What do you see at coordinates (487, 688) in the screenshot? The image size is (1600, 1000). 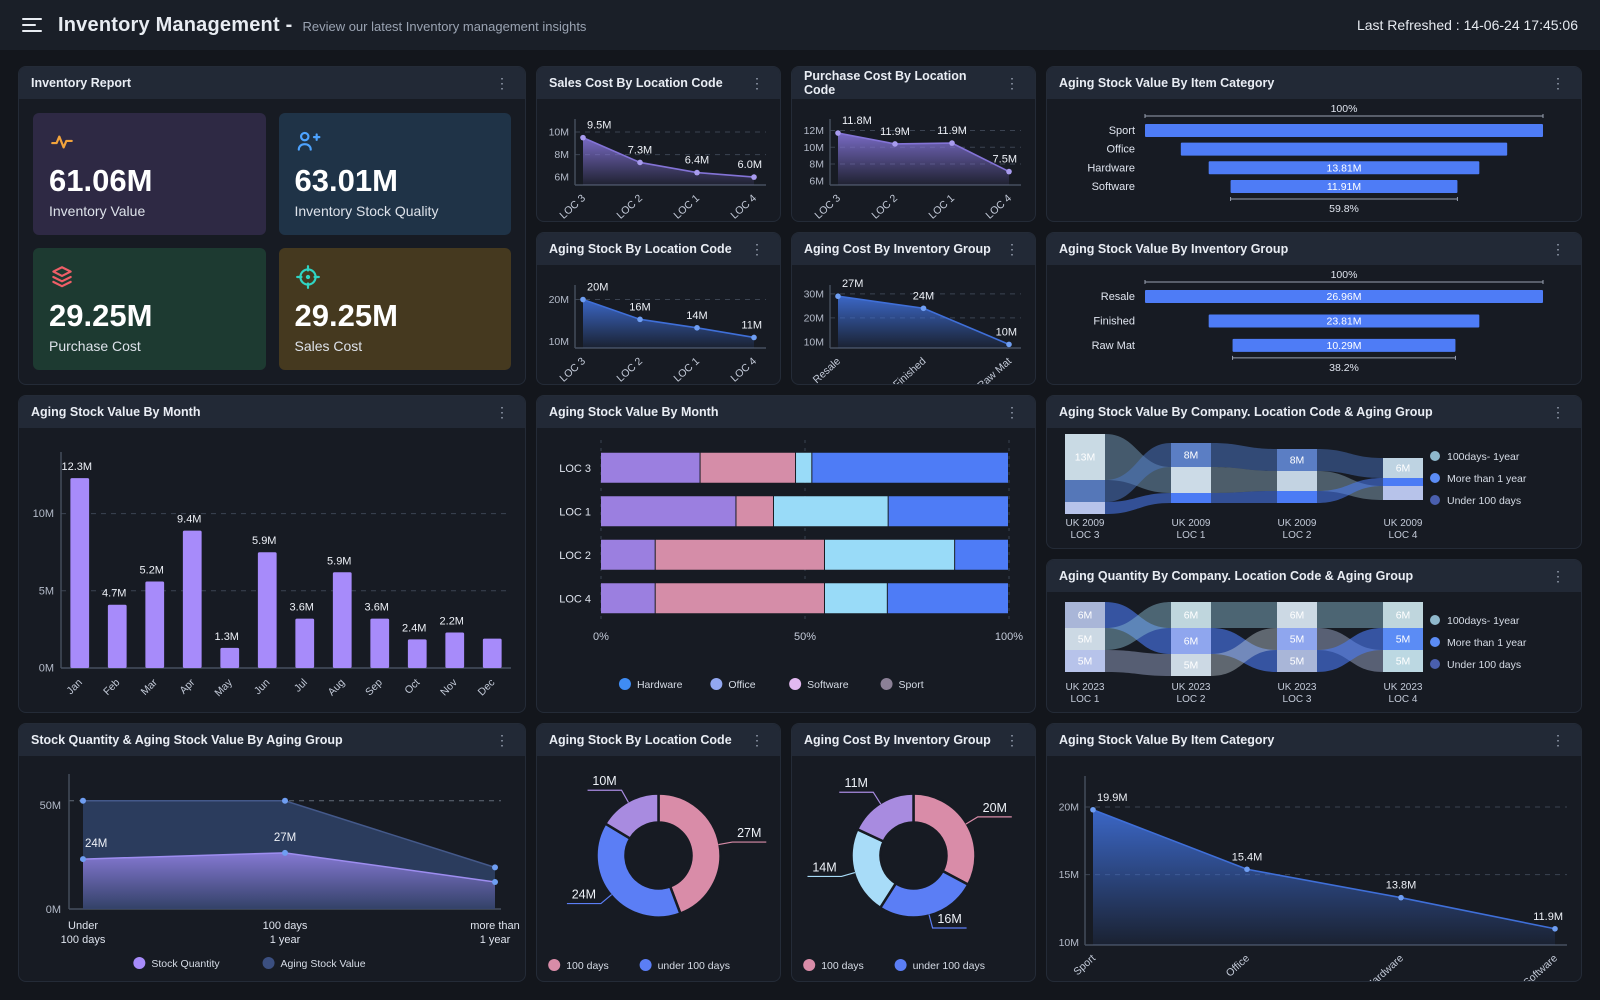 I see `svg-text: Dec` at bounding box center [487, 688].